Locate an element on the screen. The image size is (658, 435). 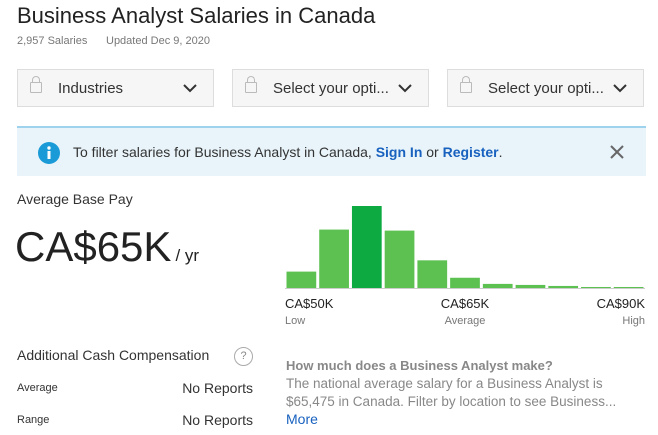
axis-amount: CA$50K is located at coordinates (309, 303).